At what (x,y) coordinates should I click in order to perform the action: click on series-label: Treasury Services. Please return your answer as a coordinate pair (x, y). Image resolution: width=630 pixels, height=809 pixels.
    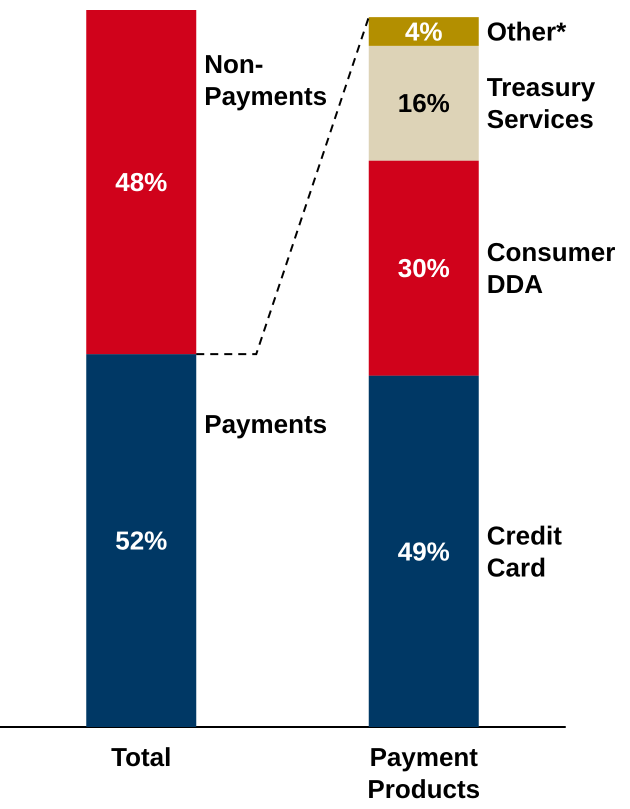
    Looking at the image, I should click on (541, 103).